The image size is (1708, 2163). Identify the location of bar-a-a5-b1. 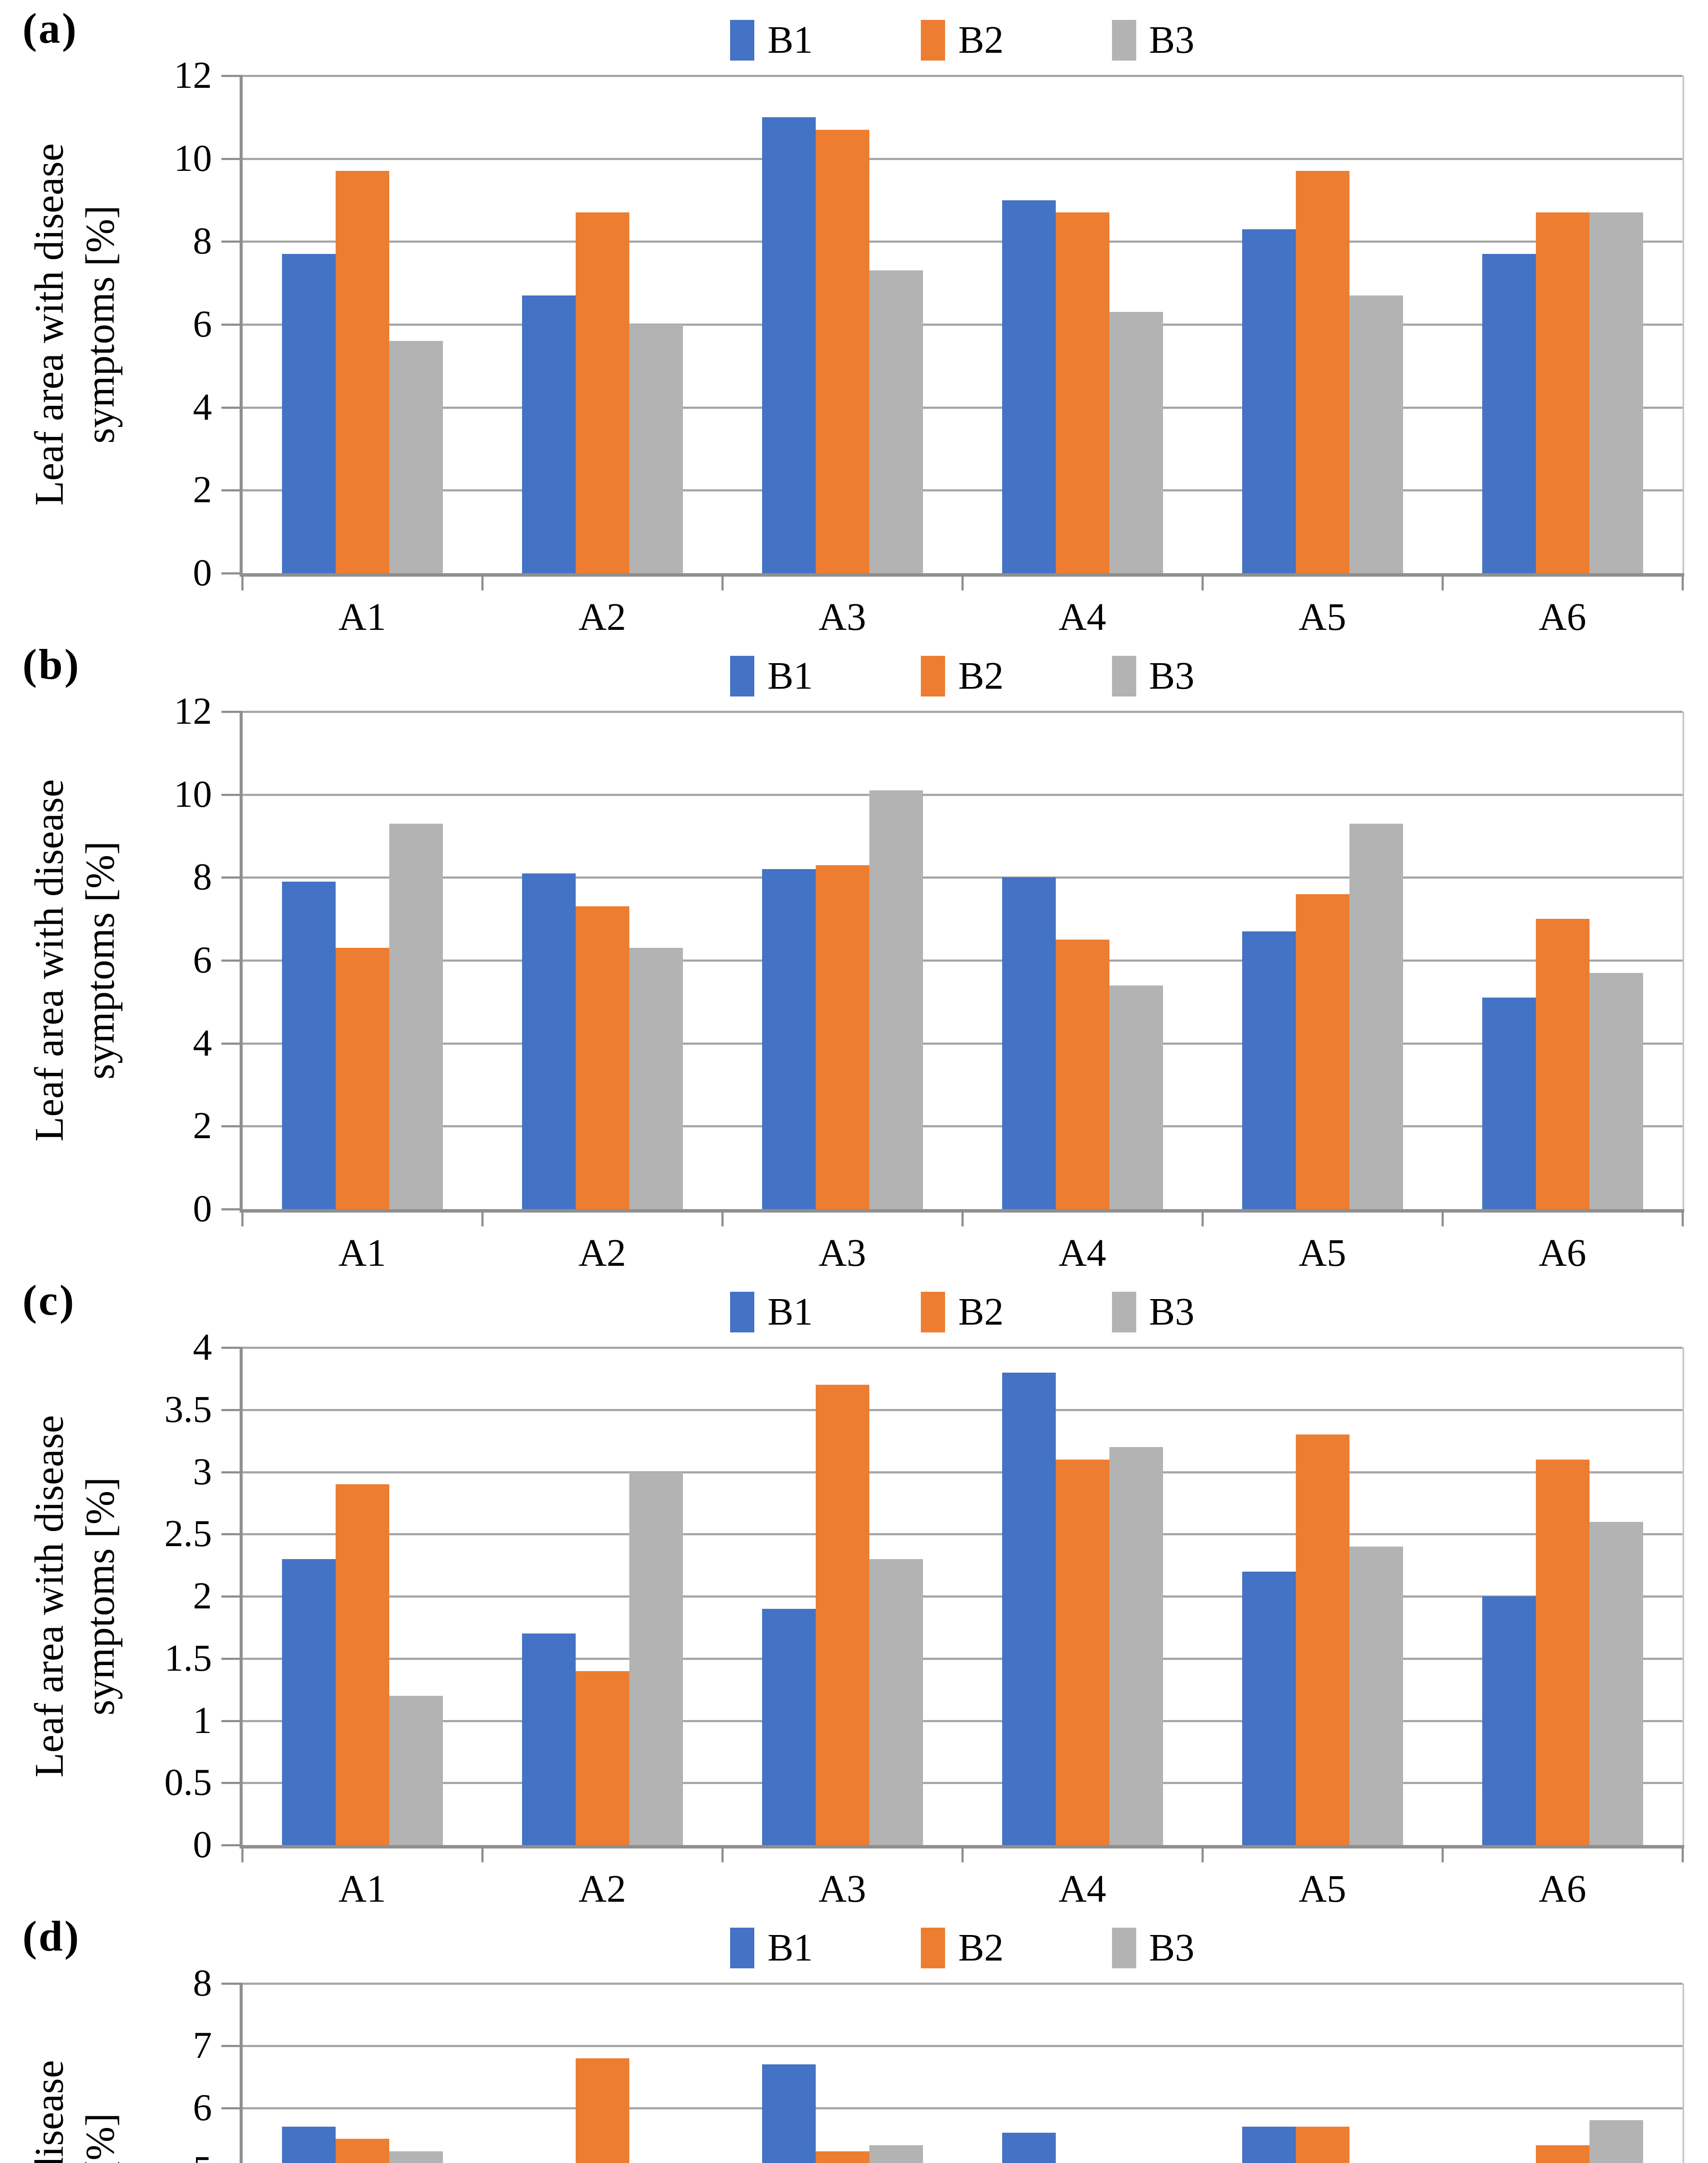
(1269, 401).